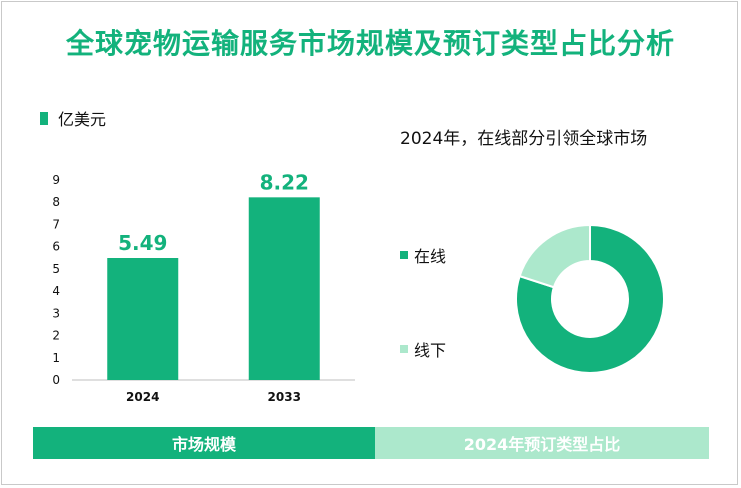  Describe the element at coordinates (404, 255) in the screenshot. I see `pie-legend-online-swatch` at that location.